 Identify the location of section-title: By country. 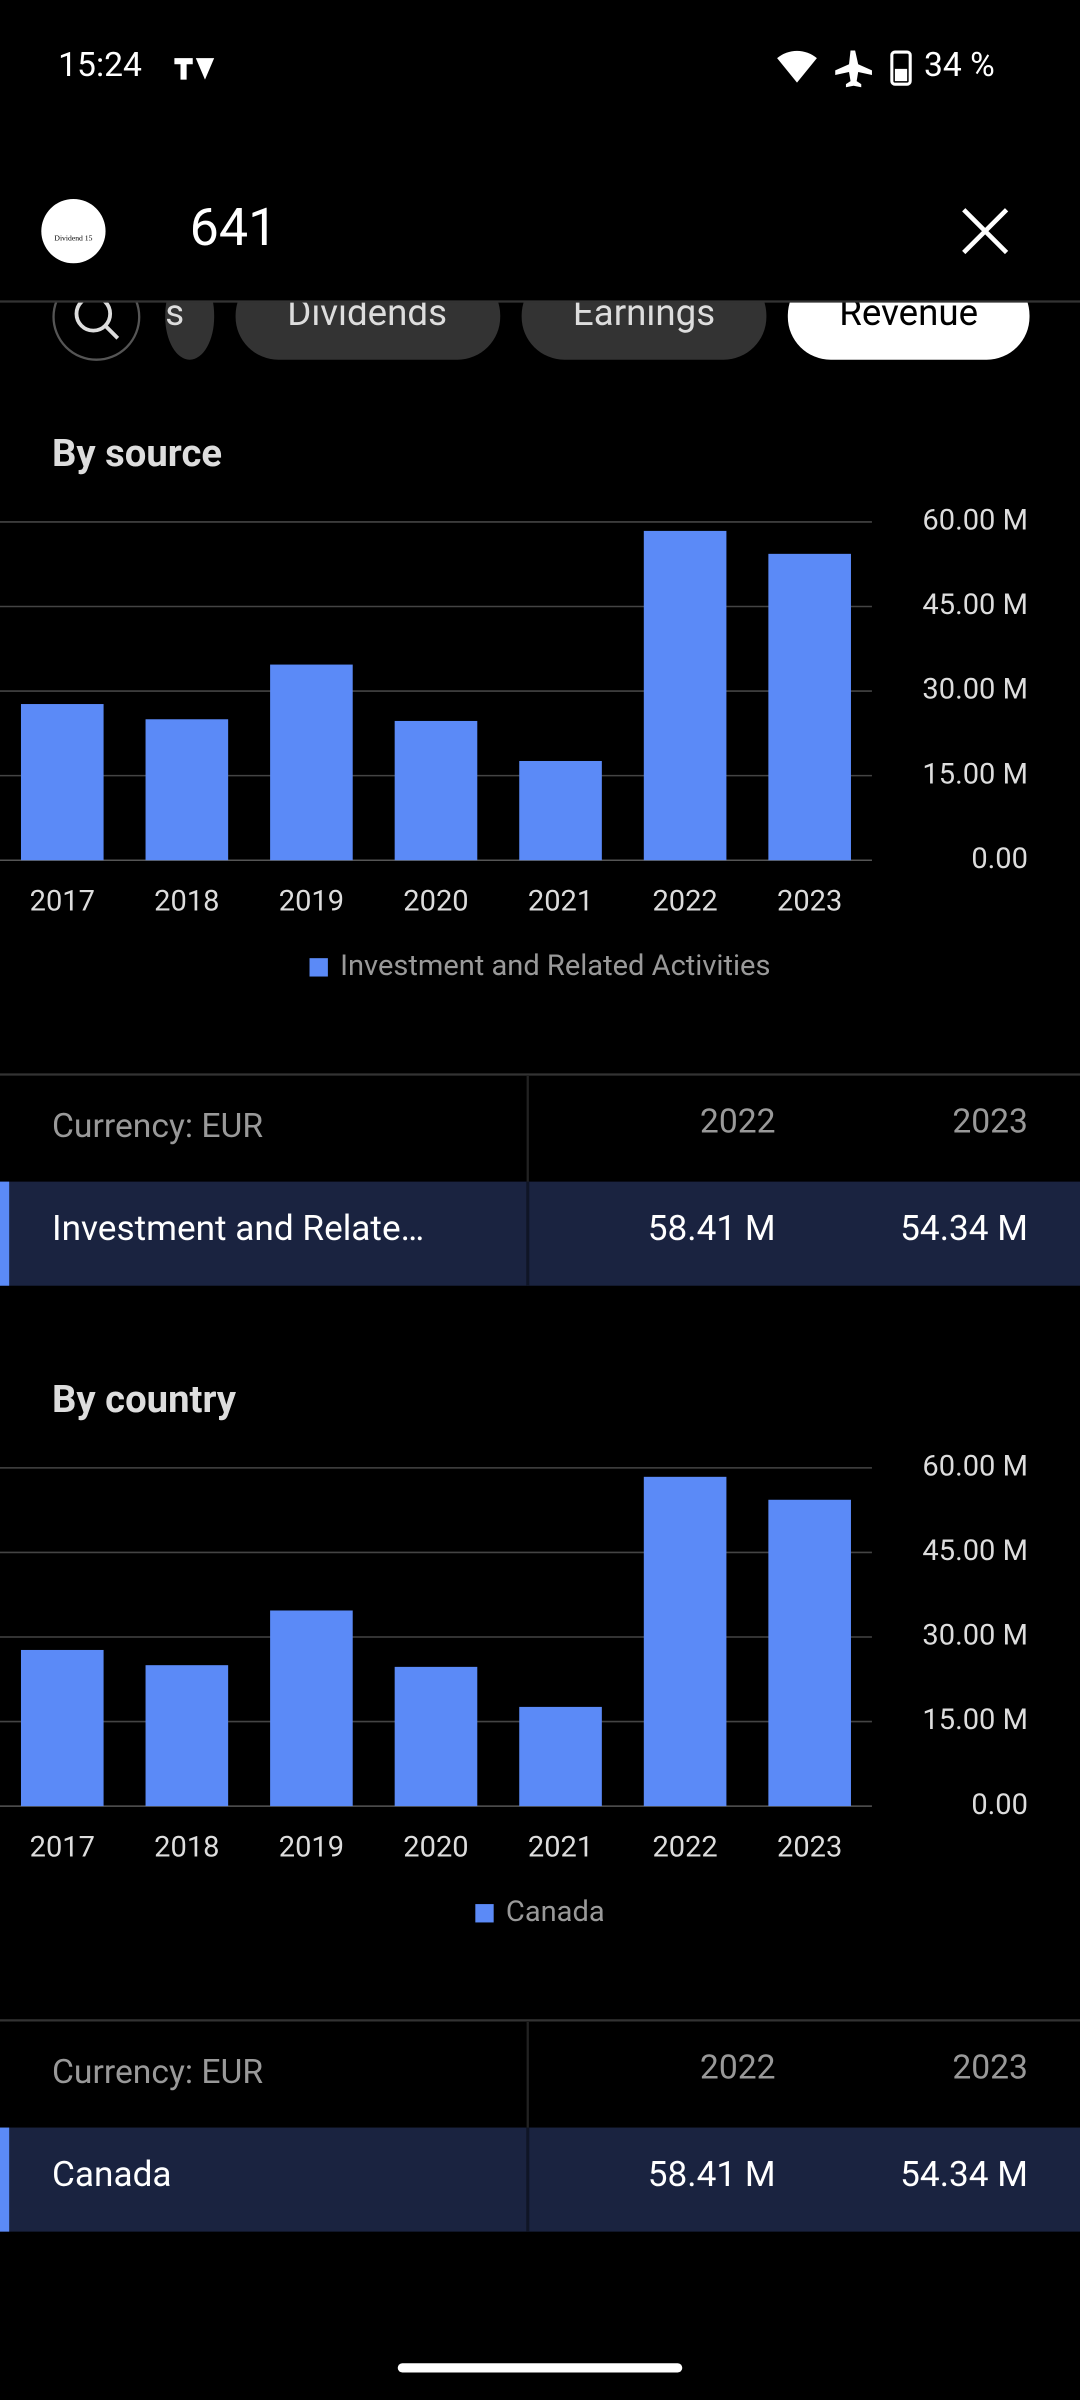
(144, 1400).